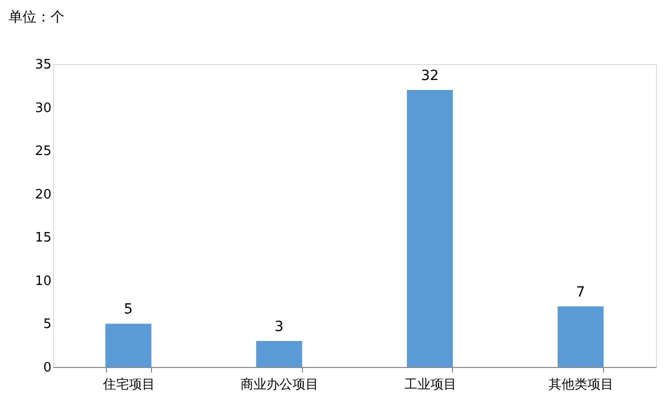  What do you see at coordinates (43, 152) in the screenshot?
I see `y-tick-label: 25` at bounding box center [43, 152].